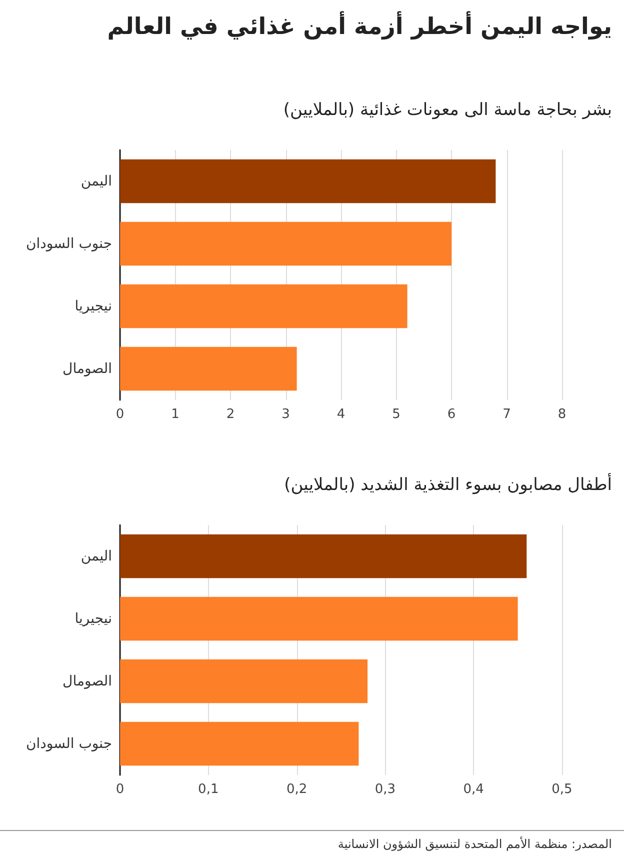 The width and height of the screenshot is (624, 860). Describe the element at coordinates (396, 414) in the screenshot. I see `x-tick-label: 5` at that location.